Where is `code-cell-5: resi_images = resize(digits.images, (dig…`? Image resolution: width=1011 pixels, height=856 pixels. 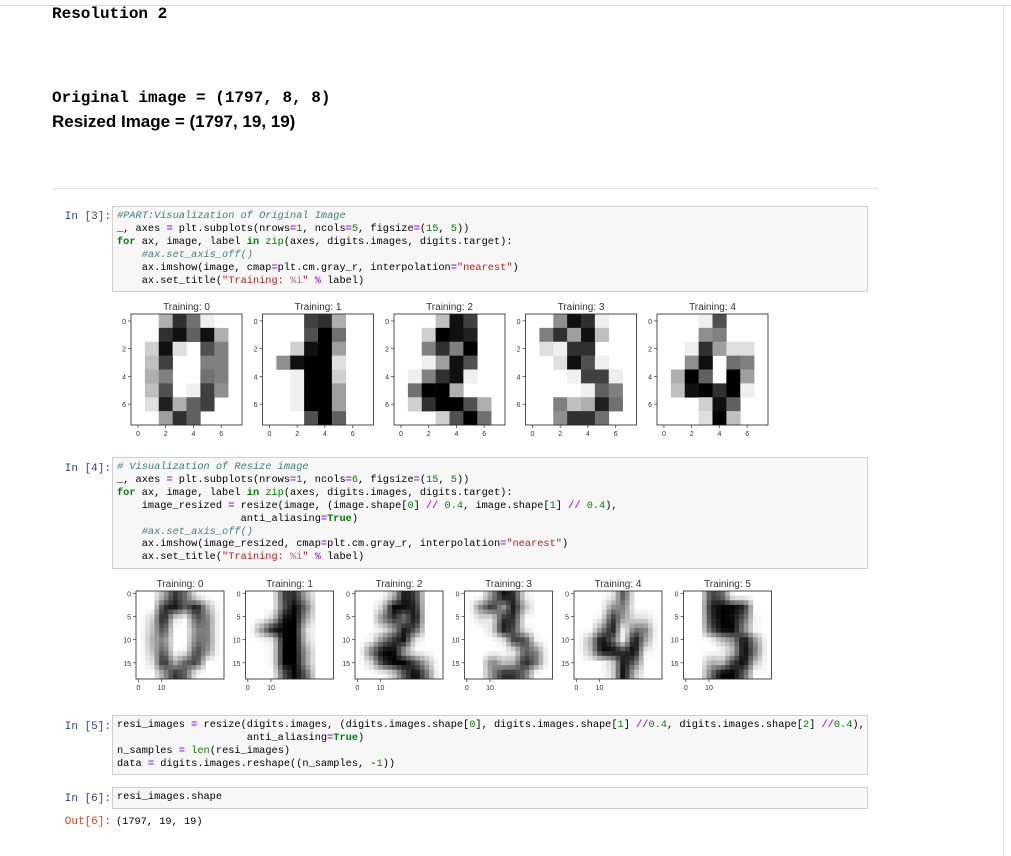 code-cell-5: resi_images = resize(digits.images, (dig… is located at coordinates (490, 745).